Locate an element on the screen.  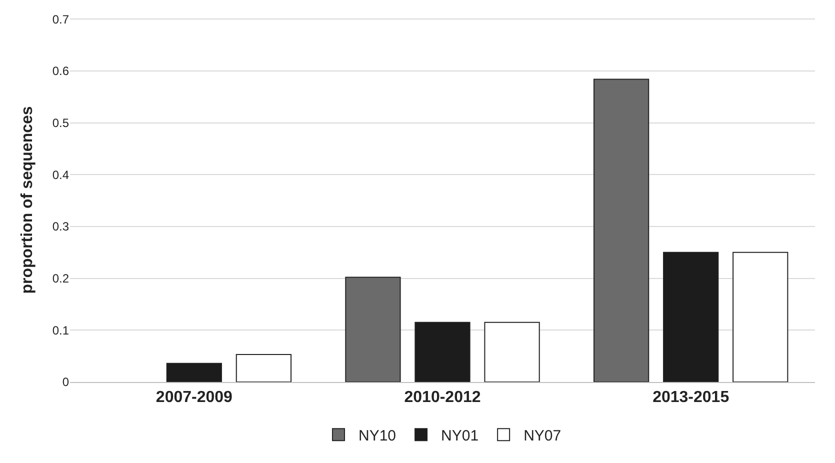
y-tick-label: 0.2 is located at coordinates (61, 279).